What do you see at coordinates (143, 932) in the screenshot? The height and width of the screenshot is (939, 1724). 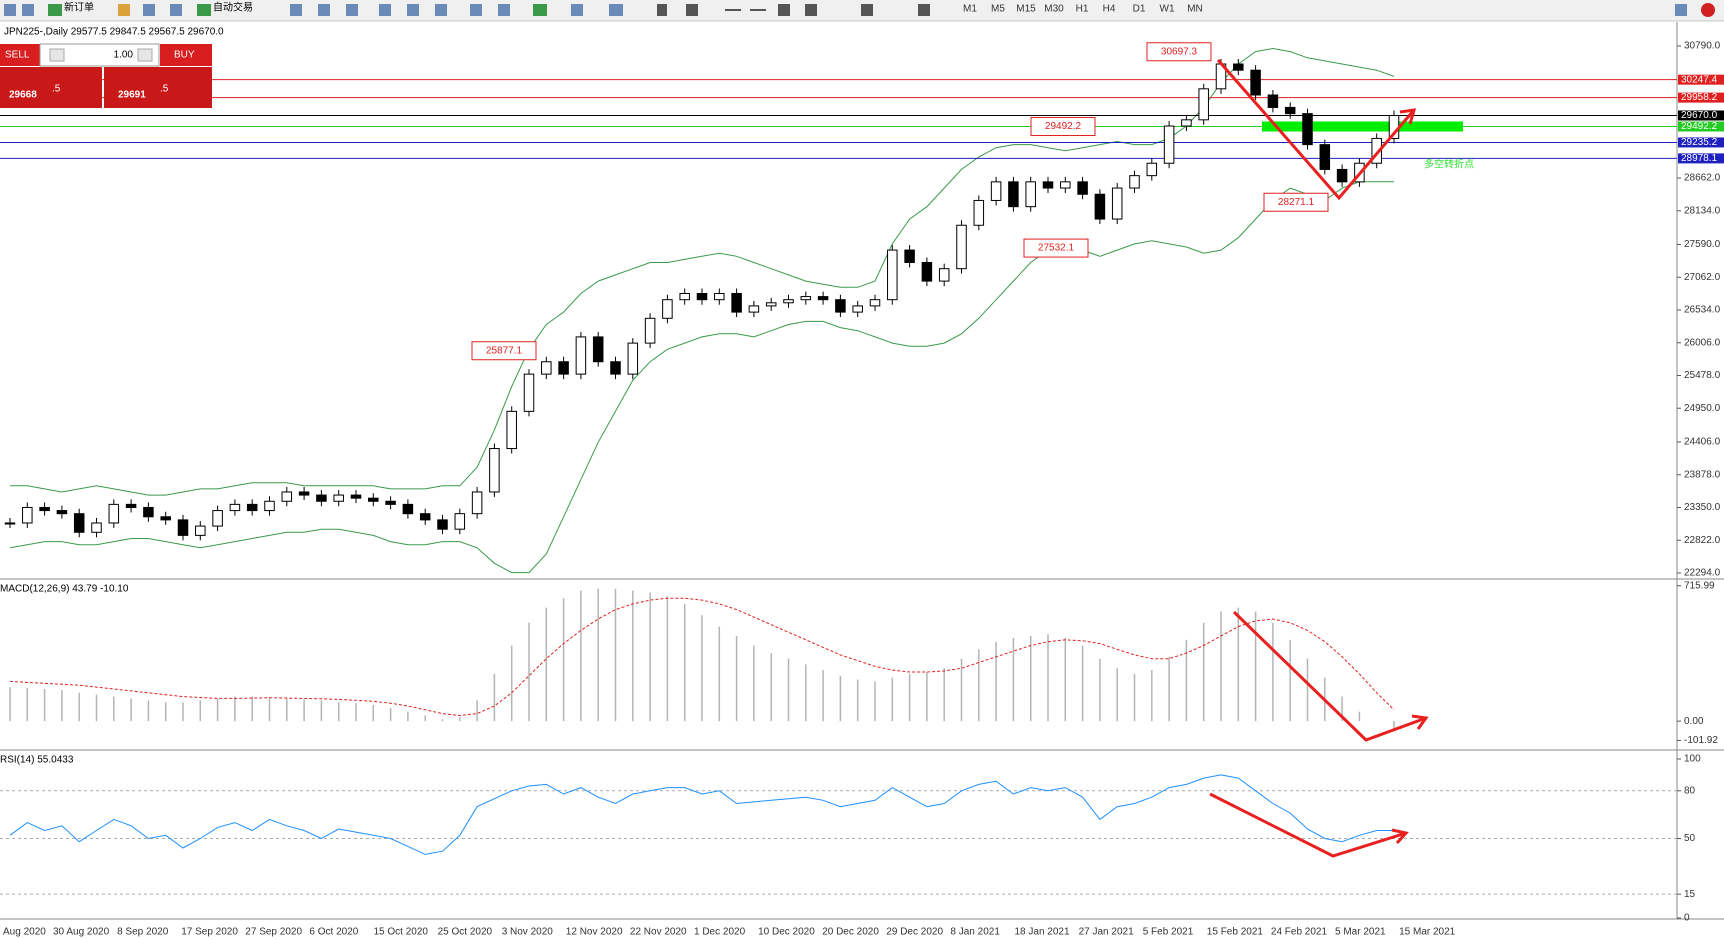 I see `x-tick-label: 8 Sep 2020` at bounding box center [143, 932].